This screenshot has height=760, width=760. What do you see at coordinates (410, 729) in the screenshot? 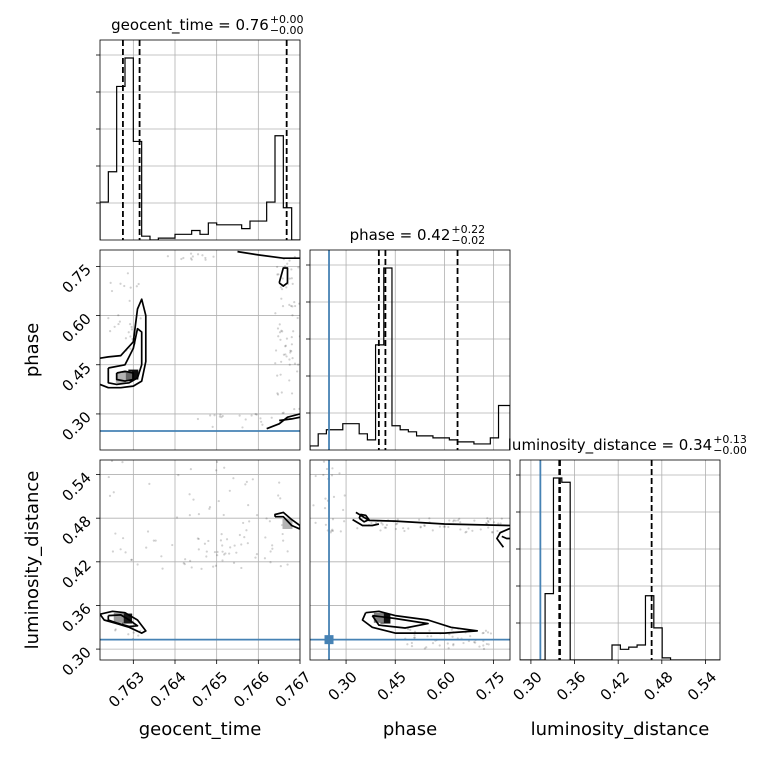
I see `x-axis-title-phase: phase` at bounding box center [410, 729].